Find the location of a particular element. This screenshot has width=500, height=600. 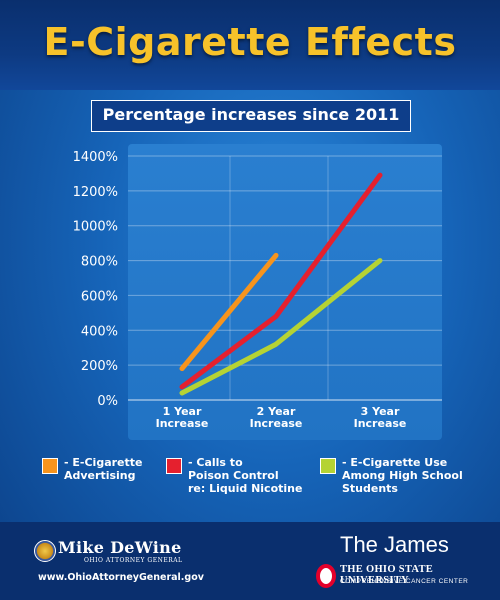

ohio-seal-icon is located at coordinates (45, 551).